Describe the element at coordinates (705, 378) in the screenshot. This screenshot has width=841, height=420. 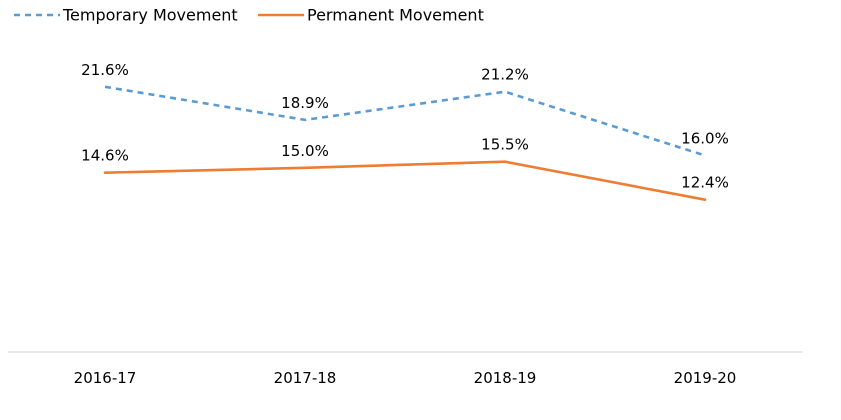
I see `x-tick-label: 2019-20` at that location.